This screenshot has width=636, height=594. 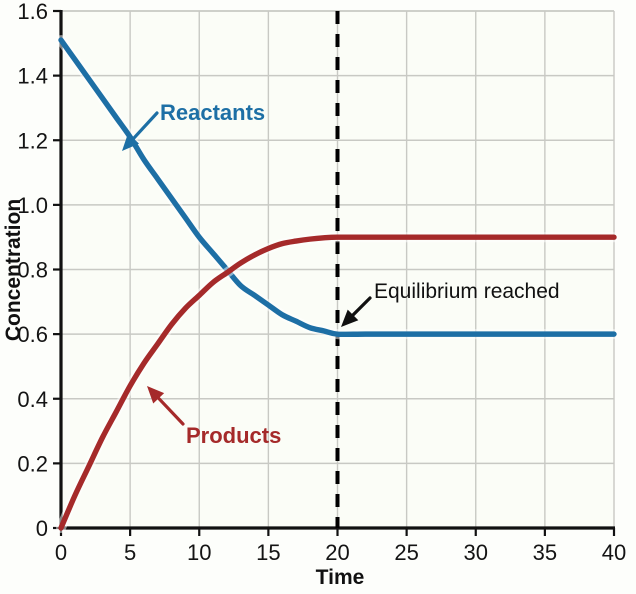 What do you see at coordinates (32, 140) in the screenshot?
I see `y-tick-label: 1.2` at bounding box center [32, 140].